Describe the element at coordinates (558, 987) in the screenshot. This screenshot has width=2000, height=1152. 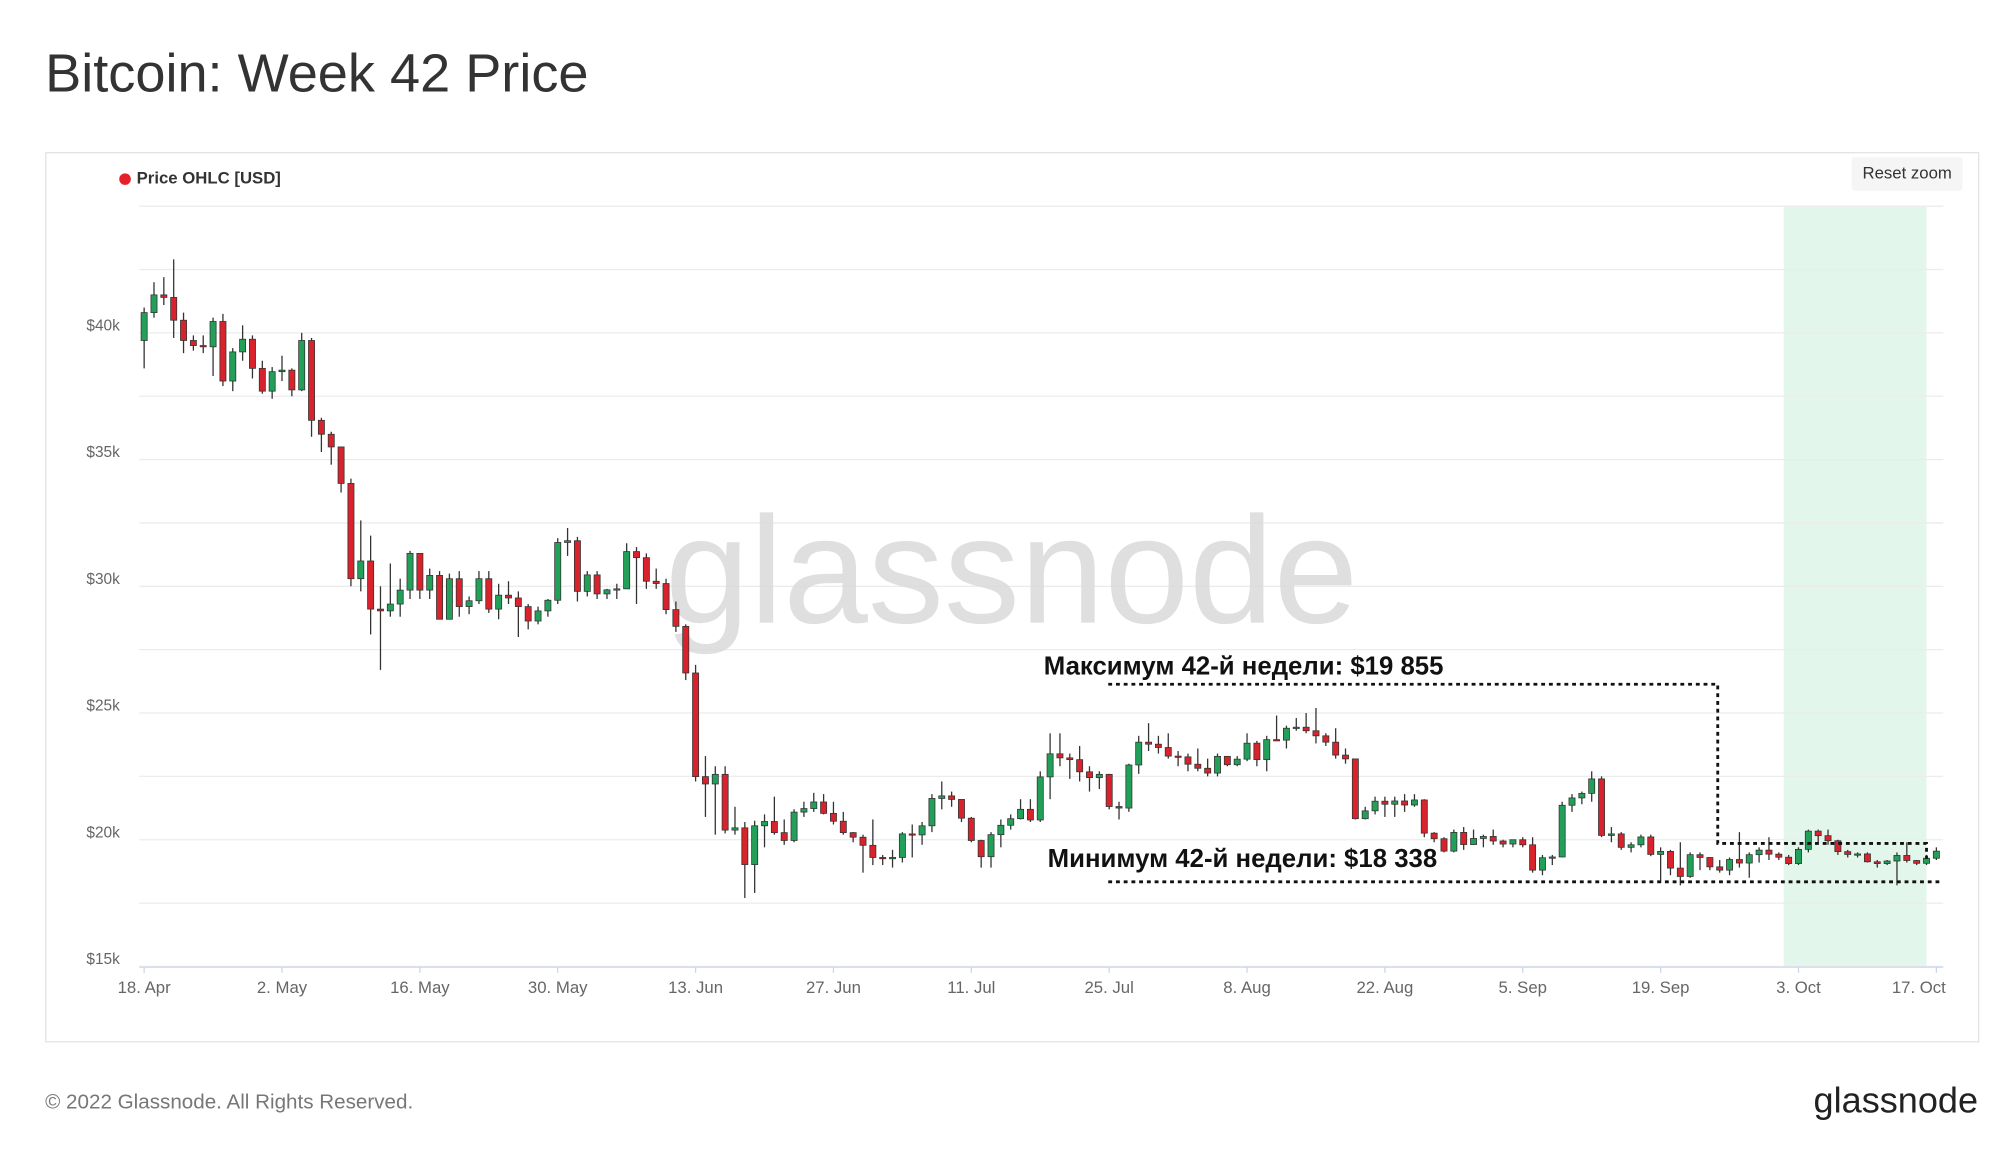
I see `x-tick-label: 30. May` at that location.